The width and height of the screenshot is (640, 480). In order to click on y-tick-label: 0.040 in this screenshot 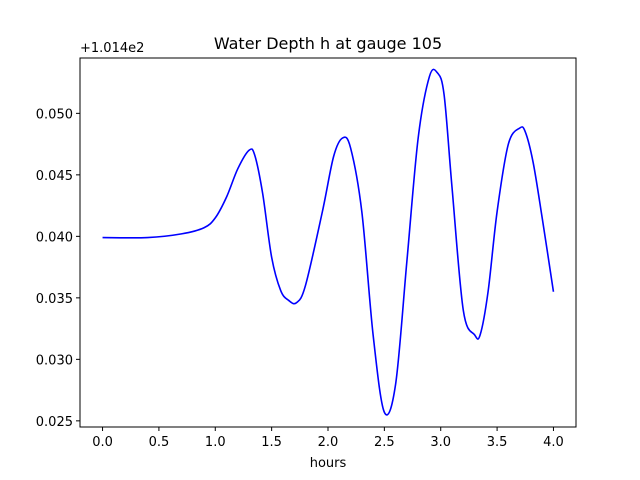, I will do `click(54, 237)`.